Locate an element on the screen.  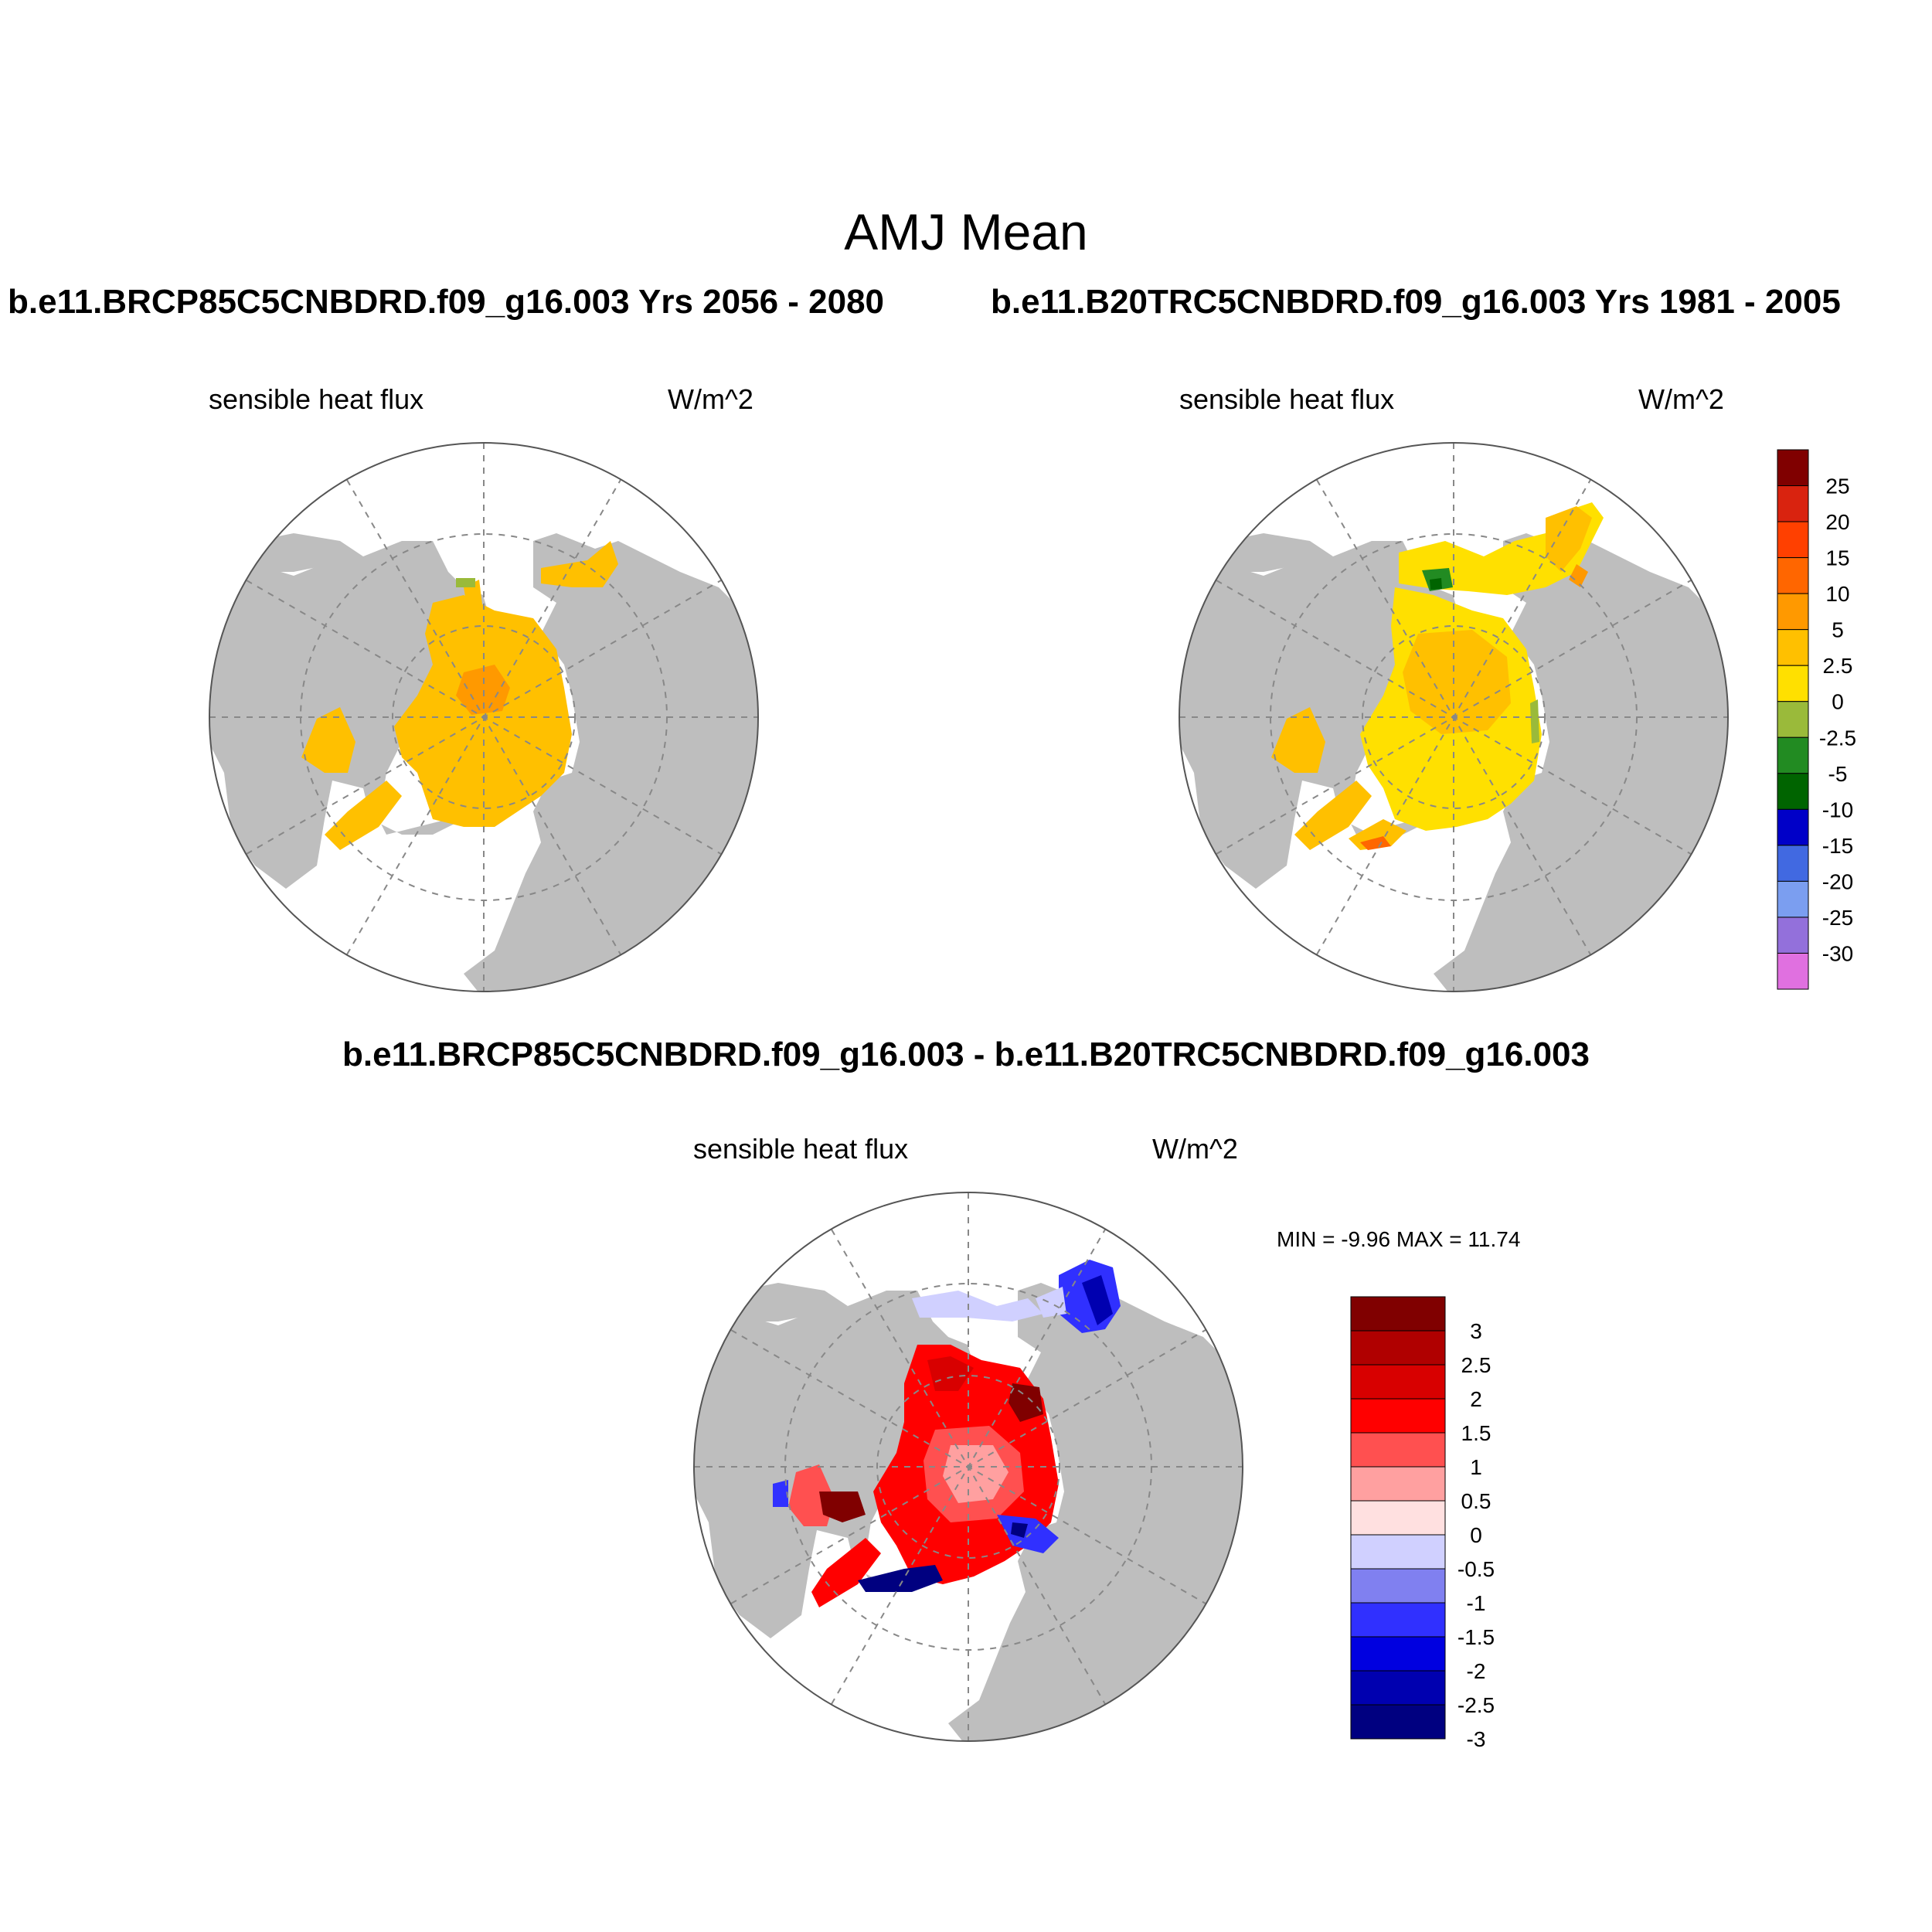
difference-field is located at coordinates (947, 1433).